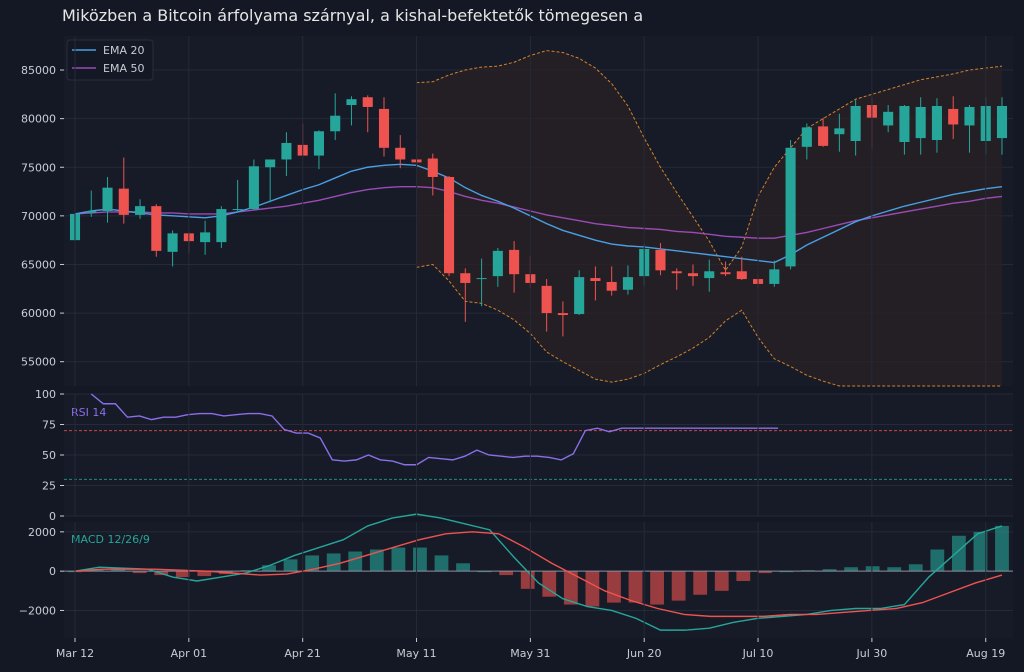 This screenshot has height=672, width=1024. I want to click on rsi-y-tick-label: 25, so click(49, 486).